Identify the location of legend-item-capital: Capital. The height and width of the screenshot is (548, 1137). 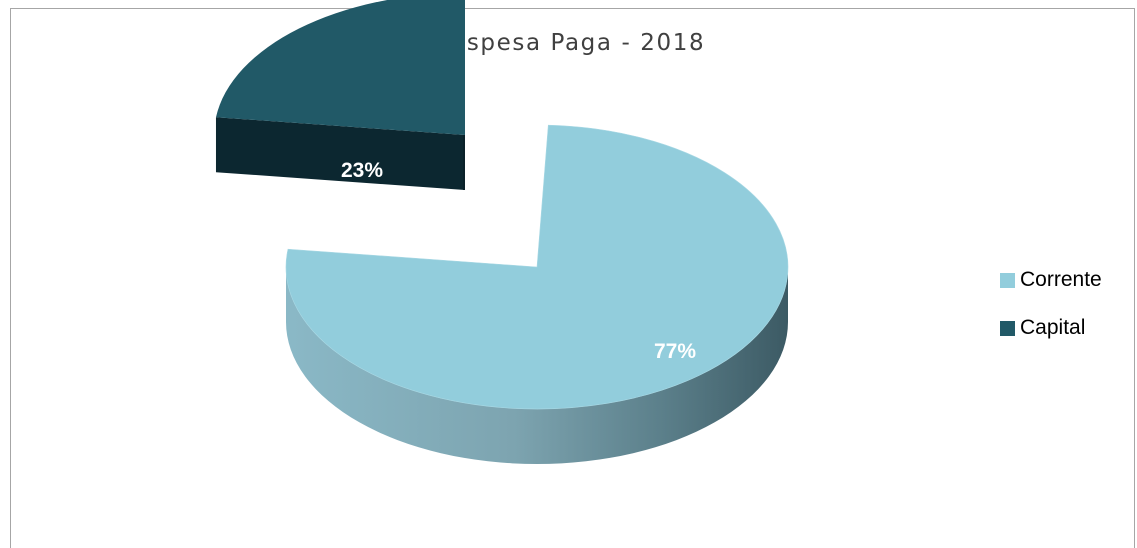
(1051, 328).